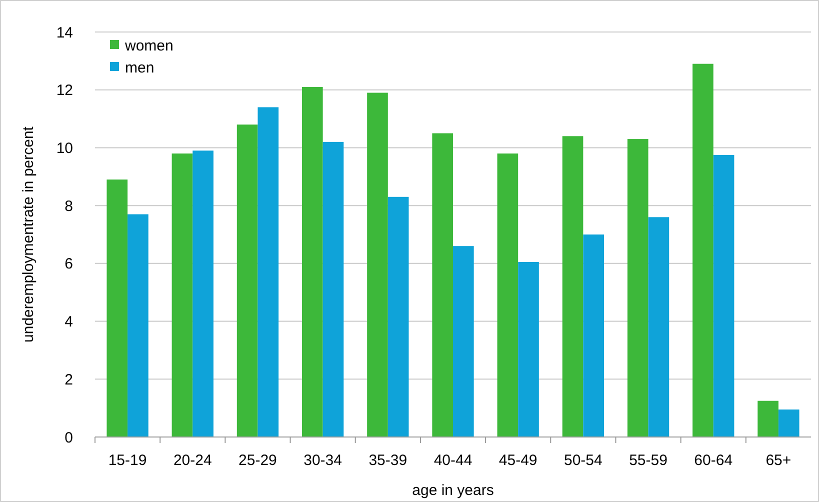  I want to click on x-tick-label: 35-39, so click(388, 460).